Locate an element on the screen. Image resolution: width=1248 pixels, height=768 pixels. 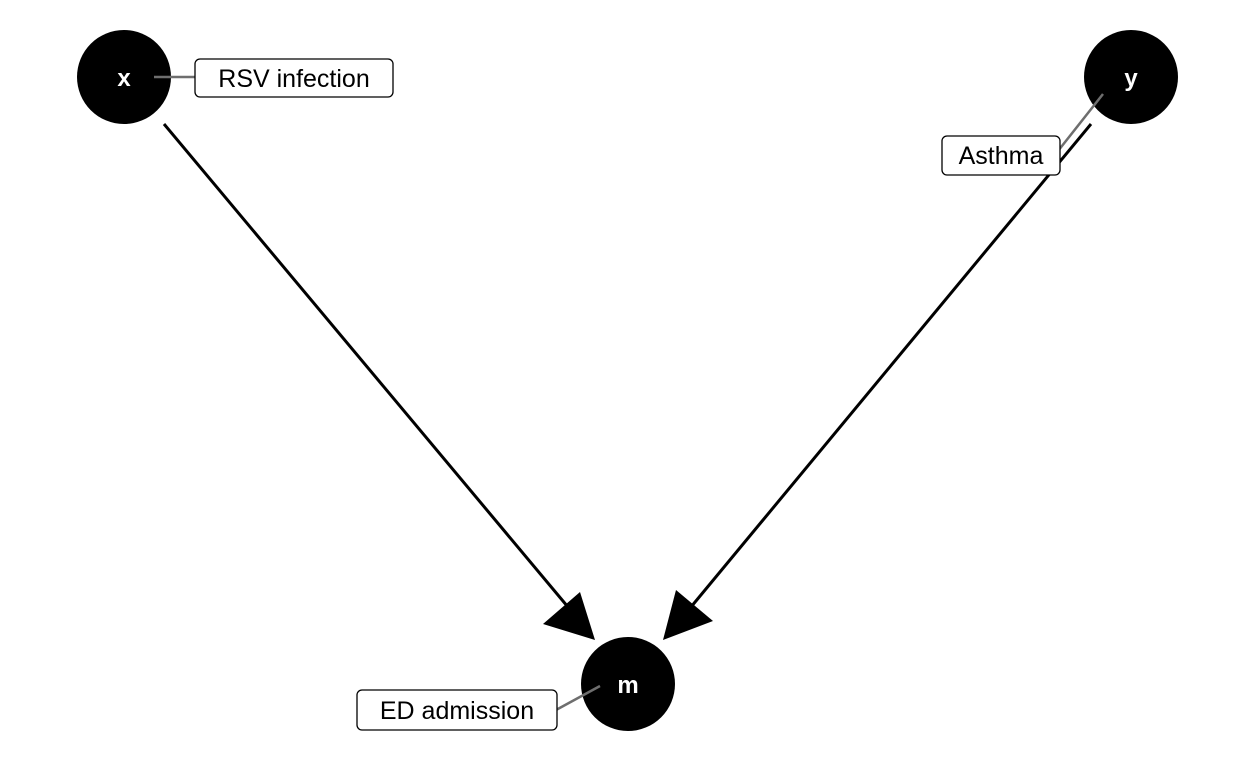
node-y-label: Asthma is located at coordinates (1001, 156).